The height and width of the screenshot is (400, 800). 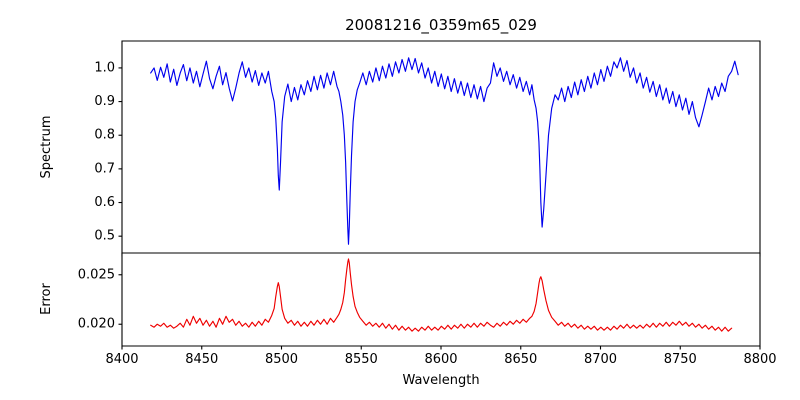 What do you see at coordinates (108, 152) in the screenshot?
I see `spectrum-y-ticks: 0.5 0.6 0.7 0.8 0.9 1.0` at bounding box center [108, 152].